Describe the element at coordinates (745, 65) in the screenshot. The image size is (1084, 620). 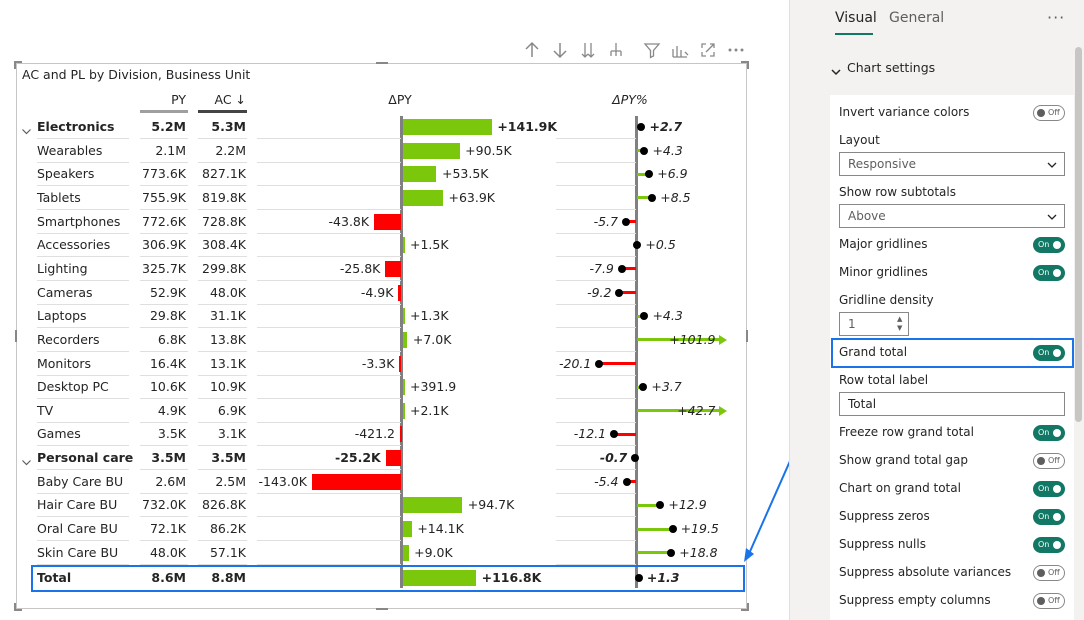
I see `resize-corner-tr` at that location.